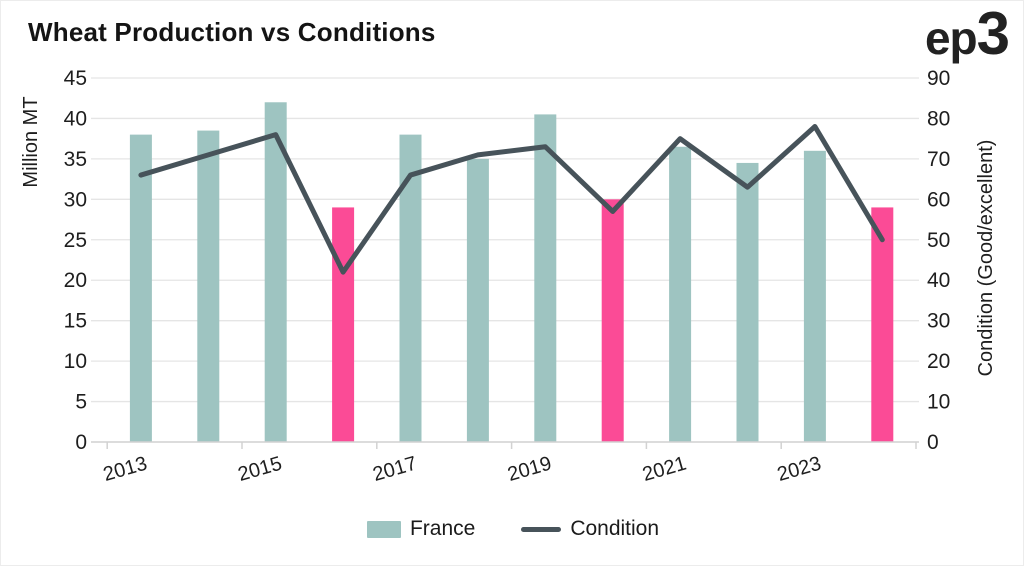  I want to click on x-axis-label-2021: 2021, so click(664, 469).